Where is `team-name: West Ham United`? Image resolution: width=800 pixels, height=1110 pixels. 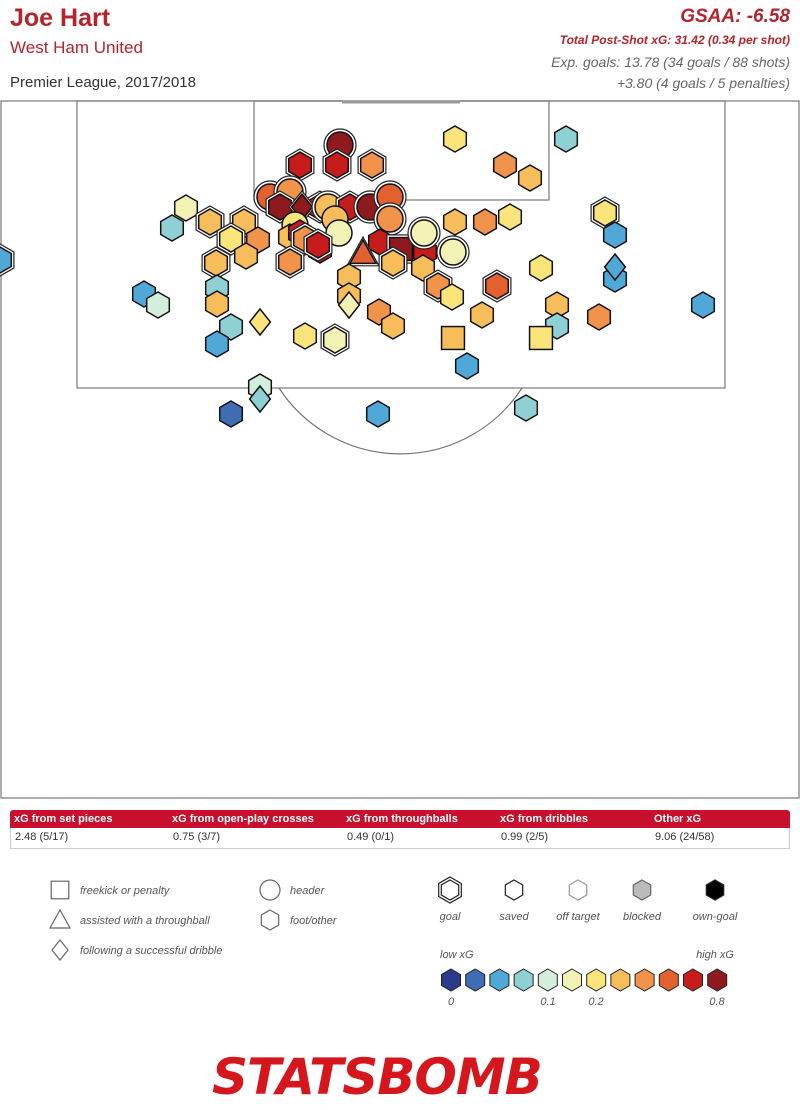
team-name: West Ham United is located at coordinates (76, 47).